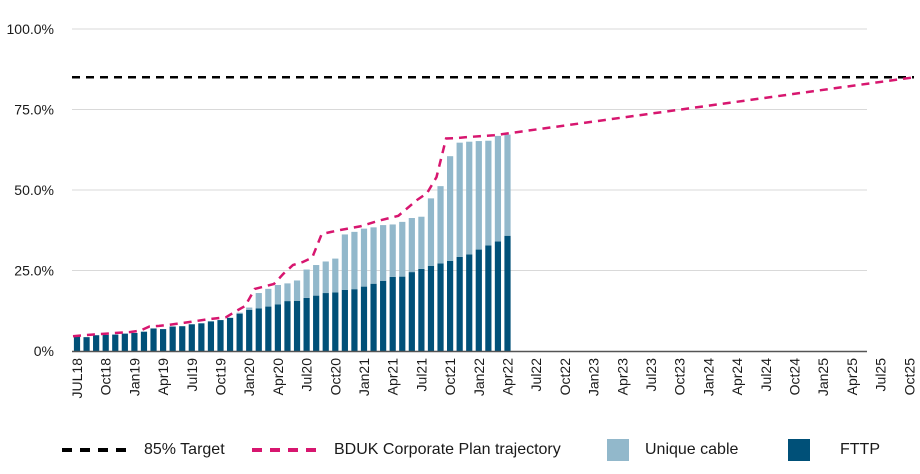 The width and height of the screenshot is (920, 474). What do you see at coordinates (680, 377) in the screenshot?
I see `x-tick-label: Oct23` at bounding box center [680, 377].